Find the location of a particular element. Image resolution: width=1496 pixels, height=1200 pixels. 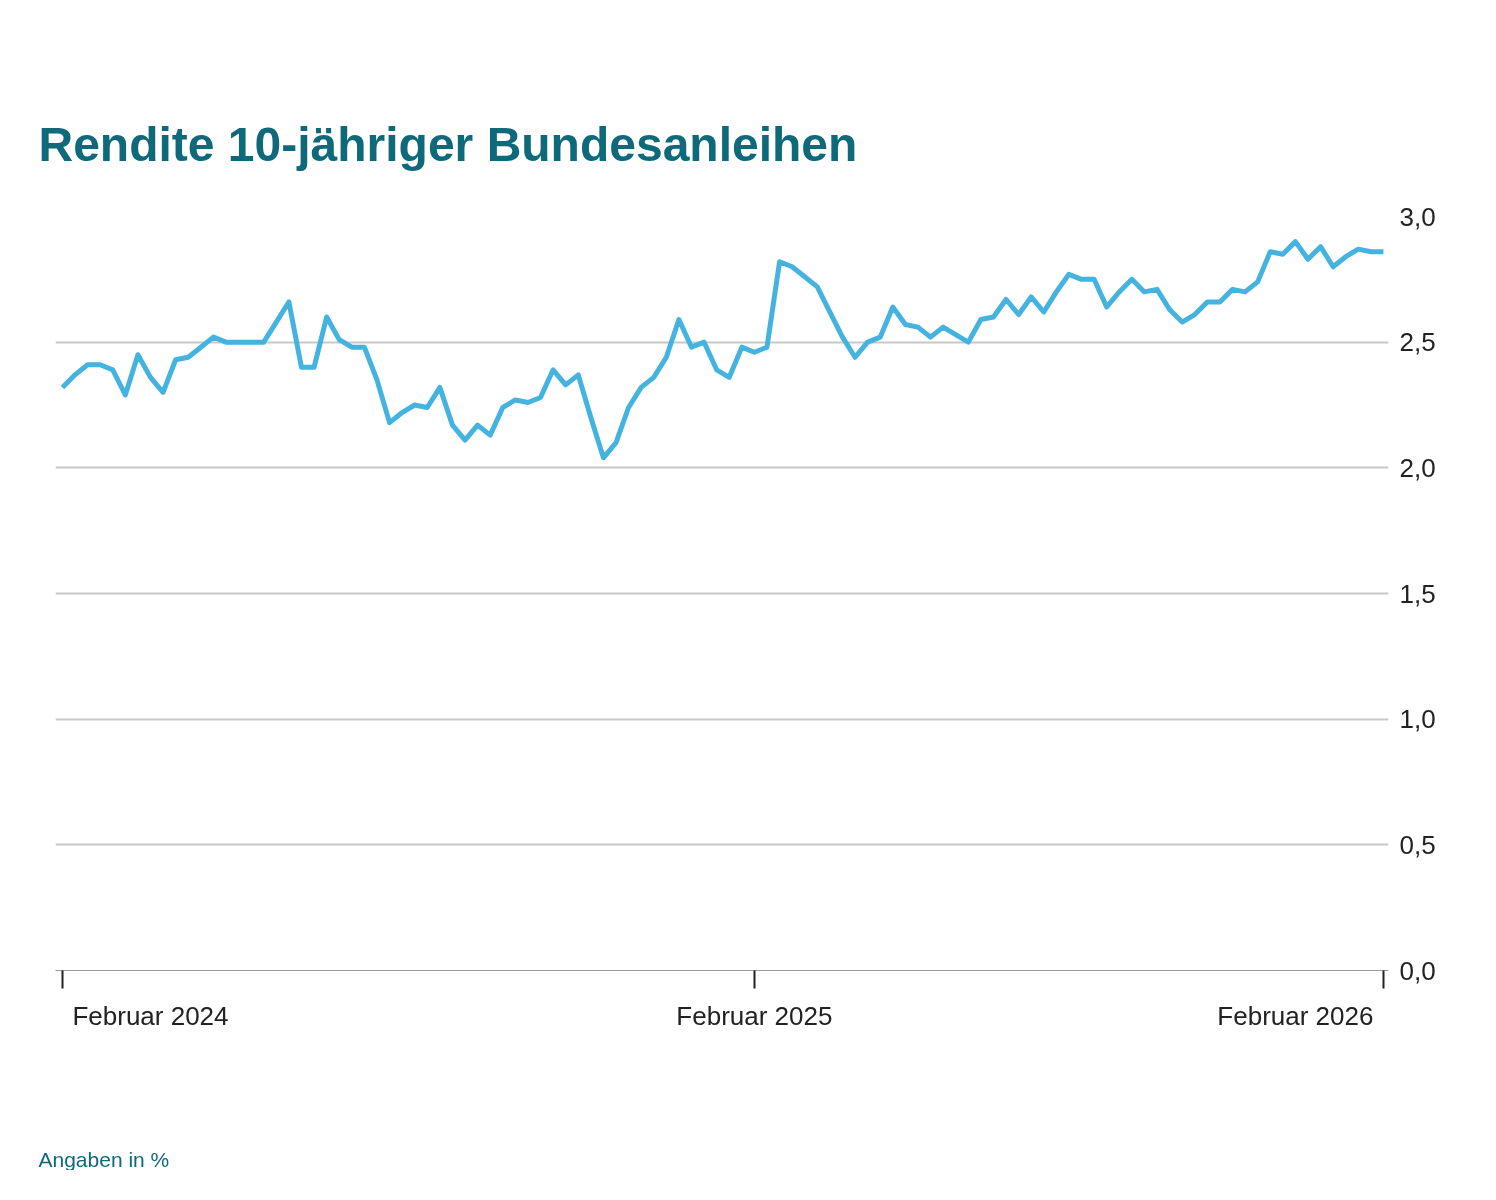

y-tick-label: 1,5 is located at coordinates (1417, 593).